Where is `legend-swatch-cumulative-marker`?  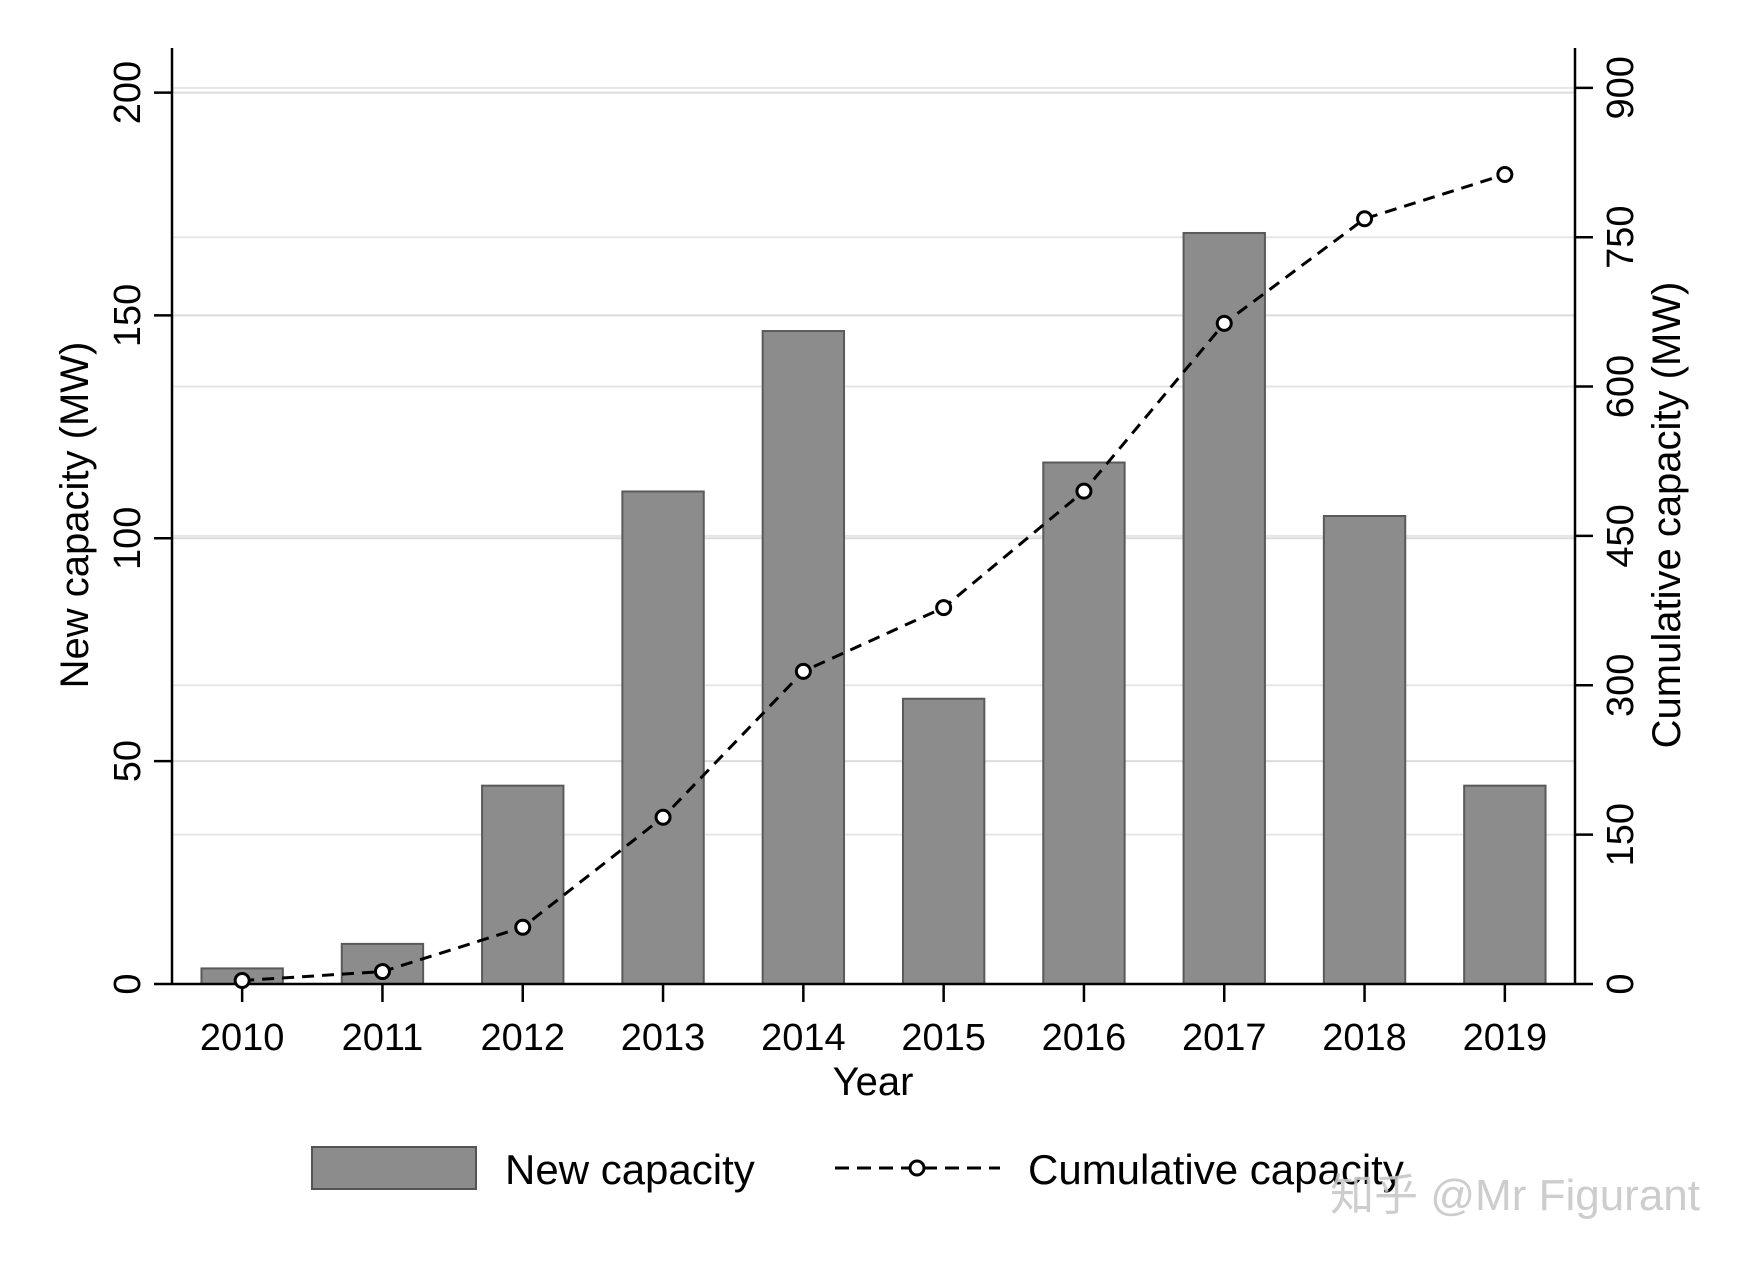 legend-swatch-cumulative-marker is located at coordinates (917, 1168).